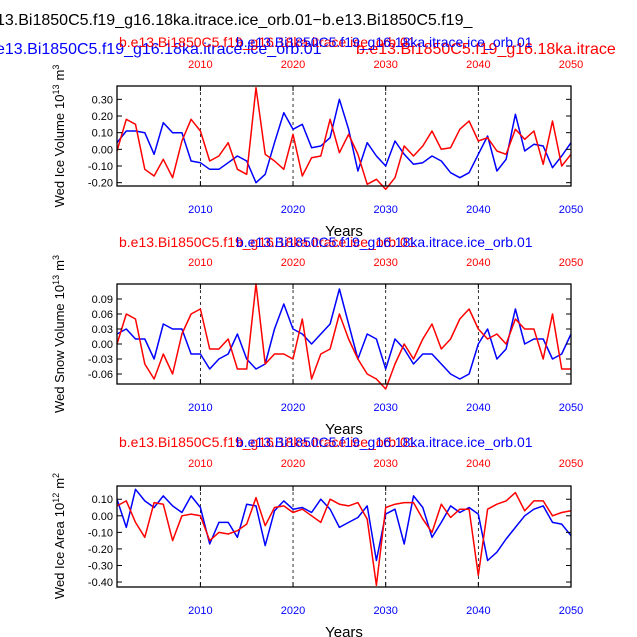  What do you see at coordinates (59, 358) in the screenshot?
I see `y-axis-title-ylabel: Wed Snow Volume` at bounding box center [59, 358].